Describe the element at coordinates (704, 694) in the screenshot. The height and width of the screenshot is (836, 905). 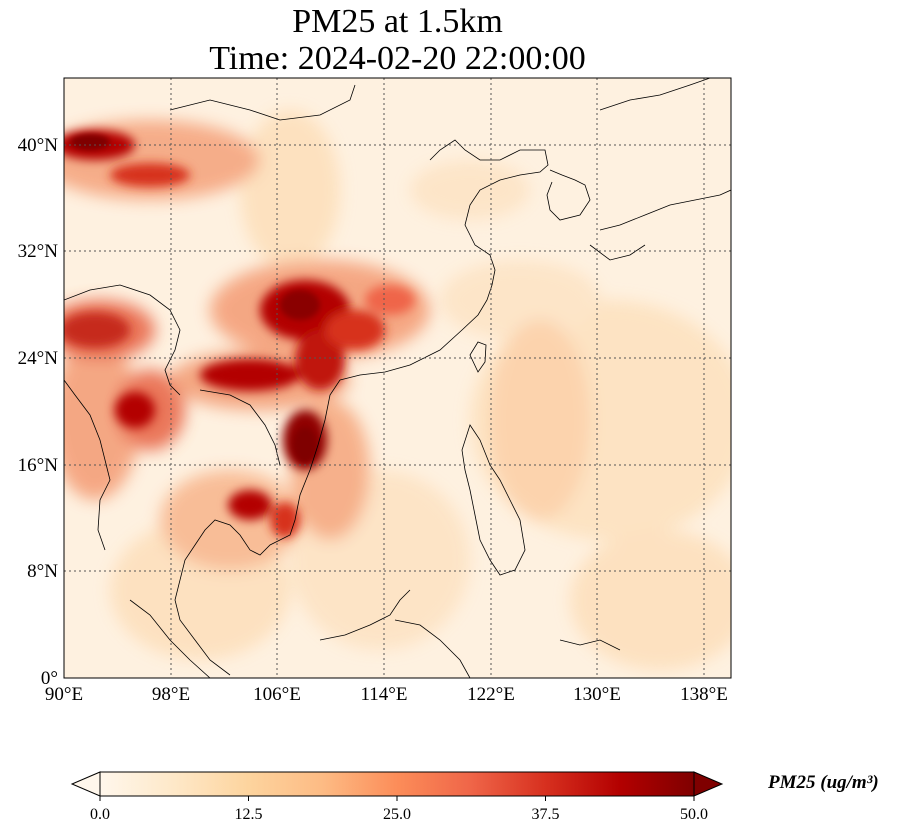
I see `lon-tick-label: 138°E` at that location.